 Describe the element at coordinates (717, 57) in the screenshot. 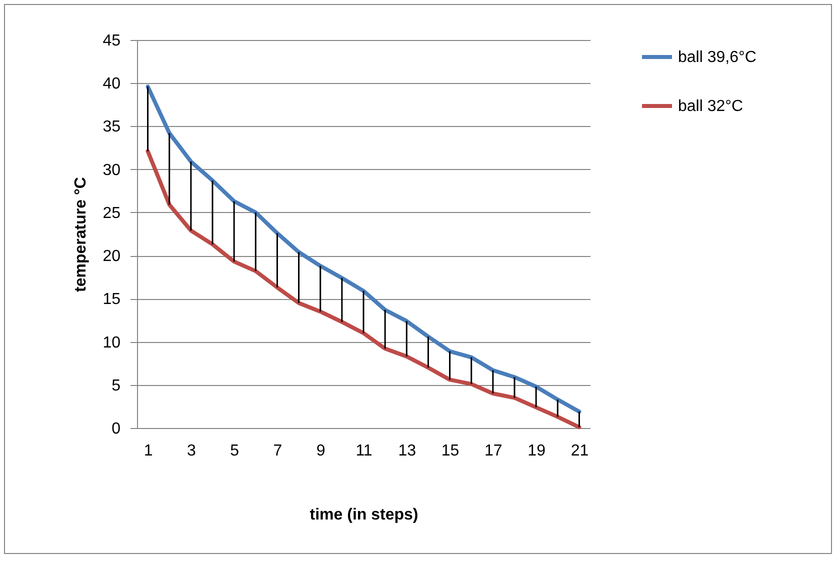

I see `legend-label: ball 39,6°C` at that location.